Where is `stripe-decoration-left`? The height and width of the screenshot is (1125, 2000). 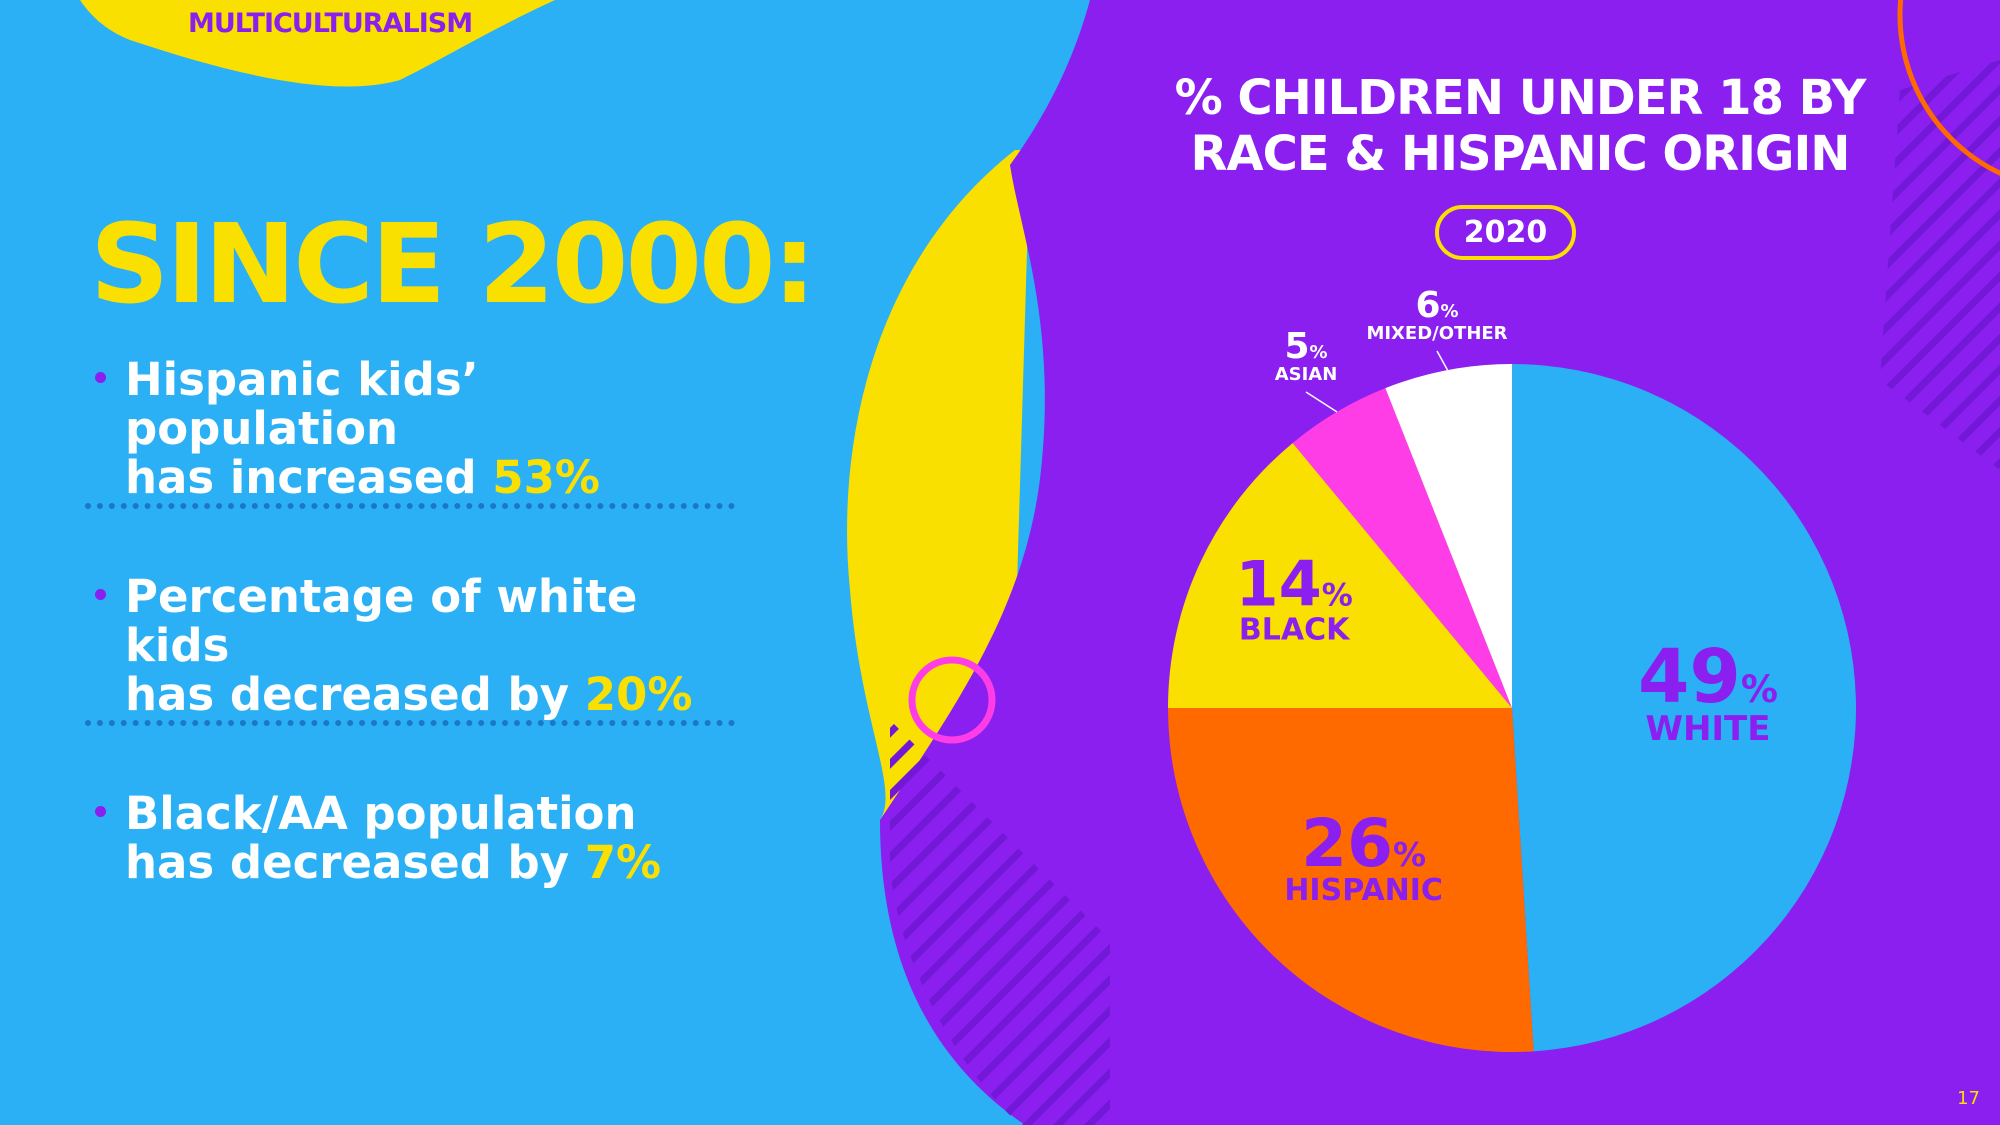 stripe-decoration-left is located at coordinates (1000, 922).